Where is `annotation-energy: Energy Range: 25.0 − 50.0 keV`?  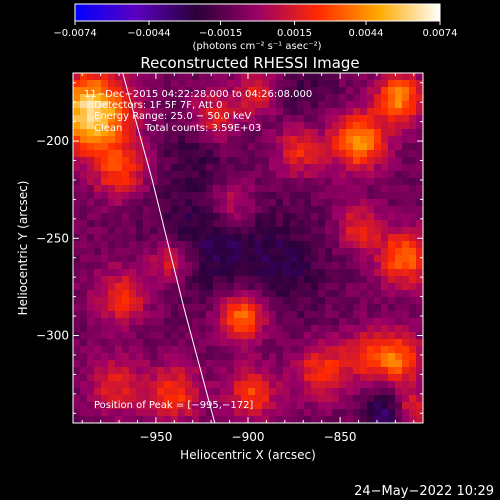
annotation-energy: Energy Range: 25.0 − 50.0 keV is located at coordinates (172, 116).